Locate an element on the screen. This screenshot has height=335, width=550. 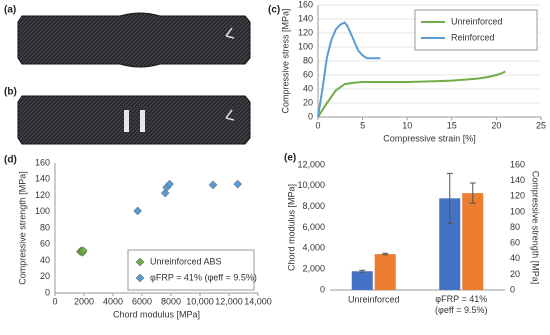
y-axis-label: Chord modulus [MPa] is located at coordinates (291, 227).